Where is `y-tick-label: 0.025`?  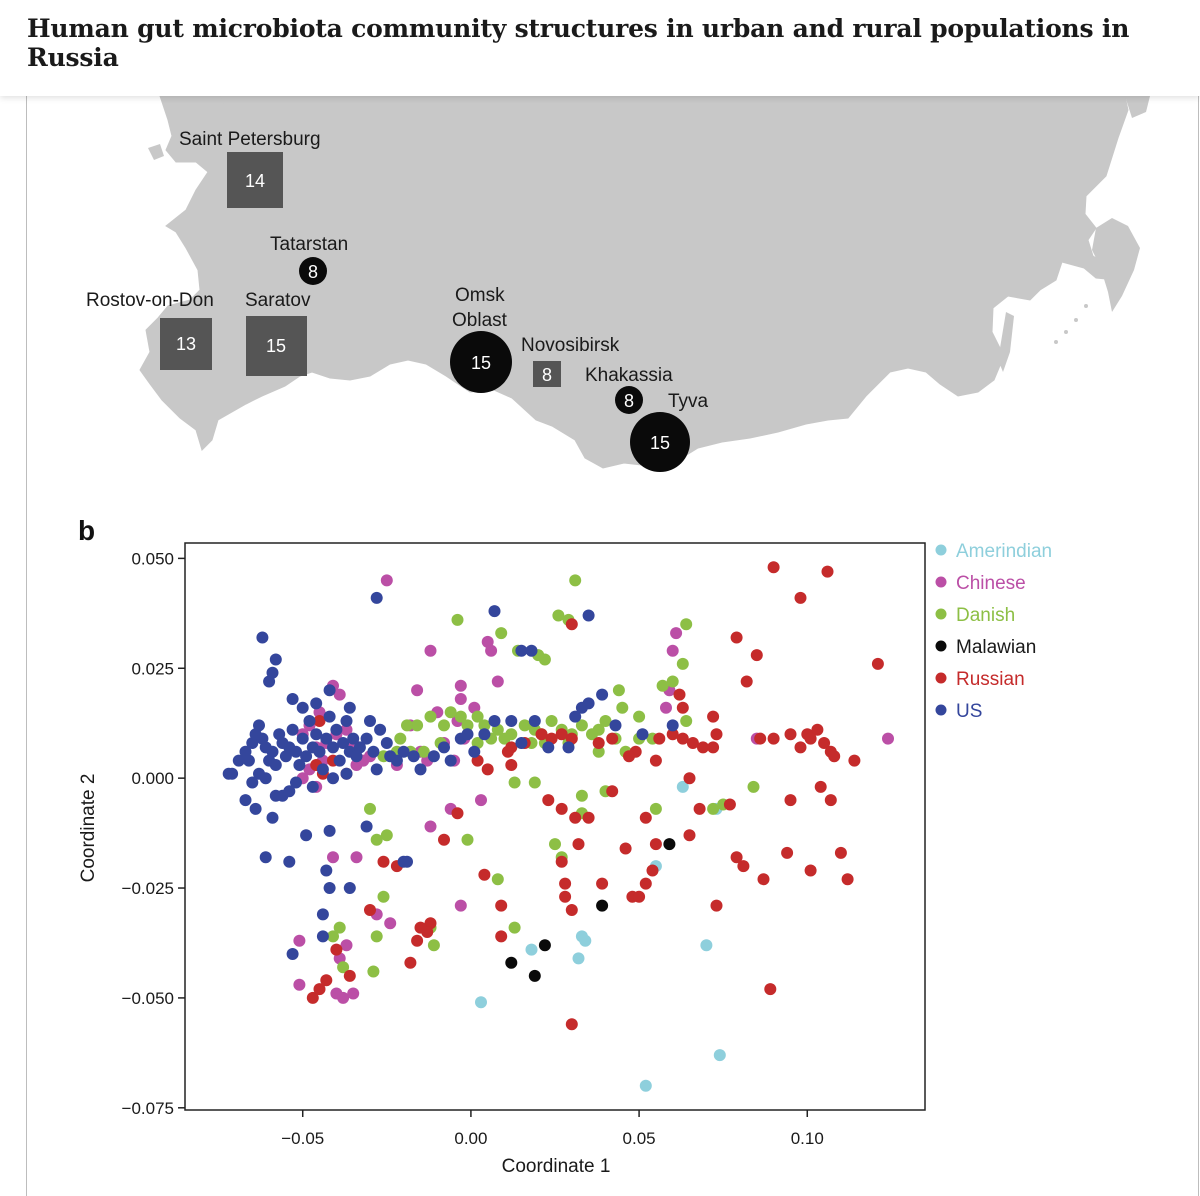 y-tick-label: 0.025 is located at coordinates (152, 668).